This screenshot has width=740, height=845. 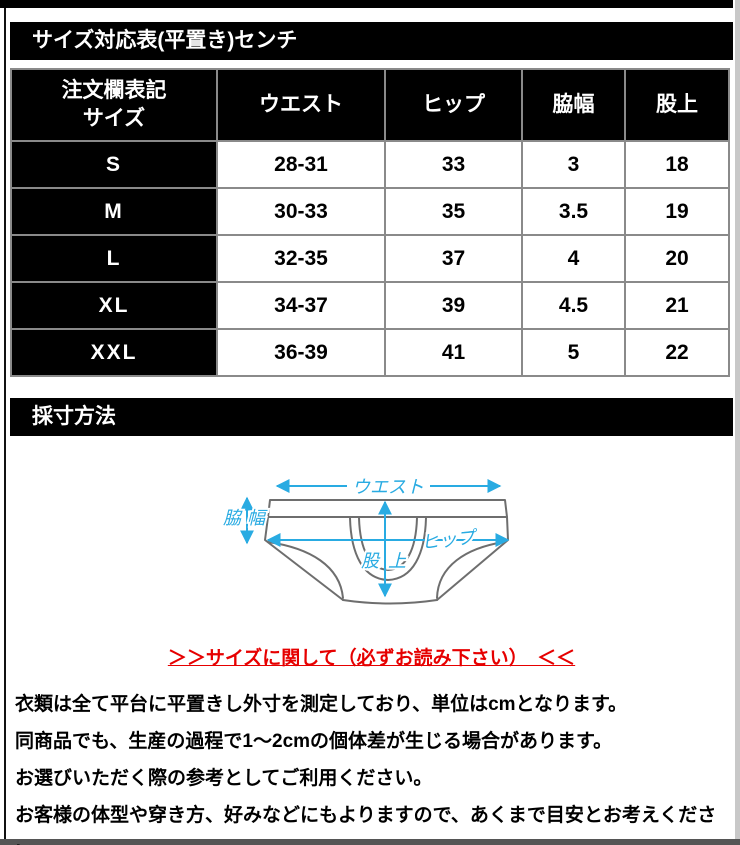 I want to click on waist-value: 28-31, so click(x=301, y=164).